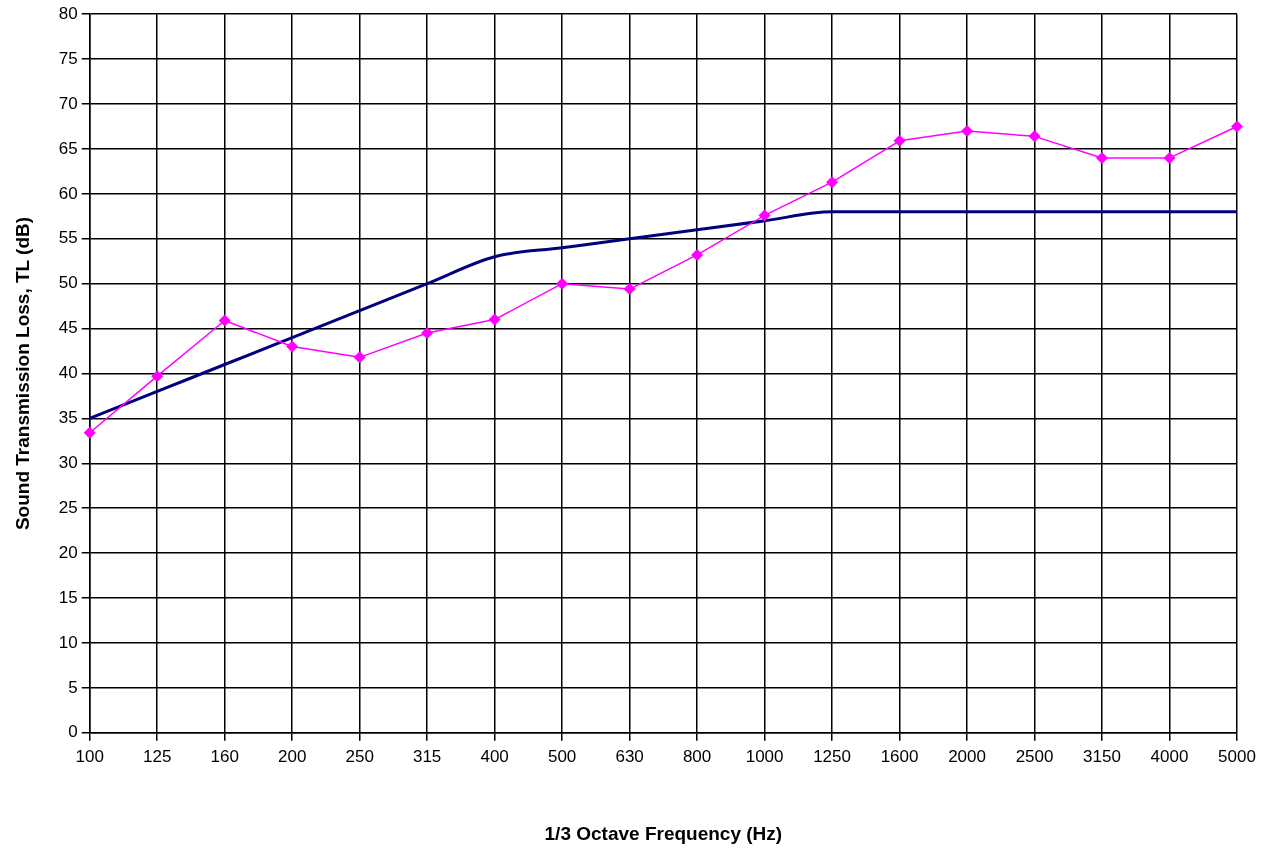 The height and width of the screenshot is (858, 1267). I want to click on x-tick-label: 100, so click(89, 756).